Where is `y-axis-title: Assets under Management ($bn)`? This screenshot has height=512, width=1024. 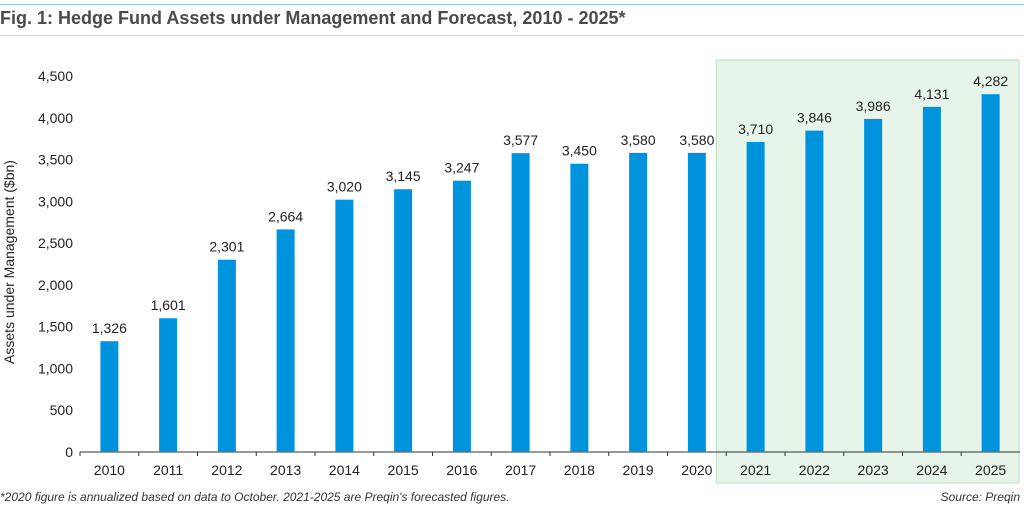 y-axis-title: Assets under Management ($bn) is located at coordinates (9, 262).